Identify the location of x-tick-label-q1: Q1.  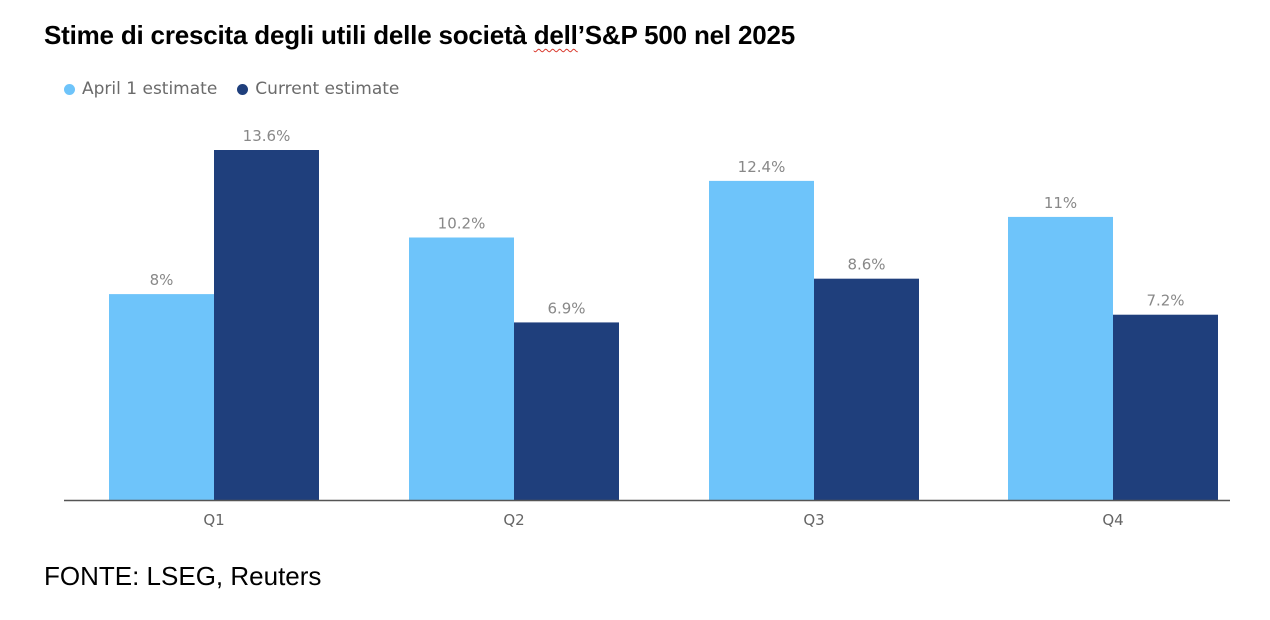
(213, 520).